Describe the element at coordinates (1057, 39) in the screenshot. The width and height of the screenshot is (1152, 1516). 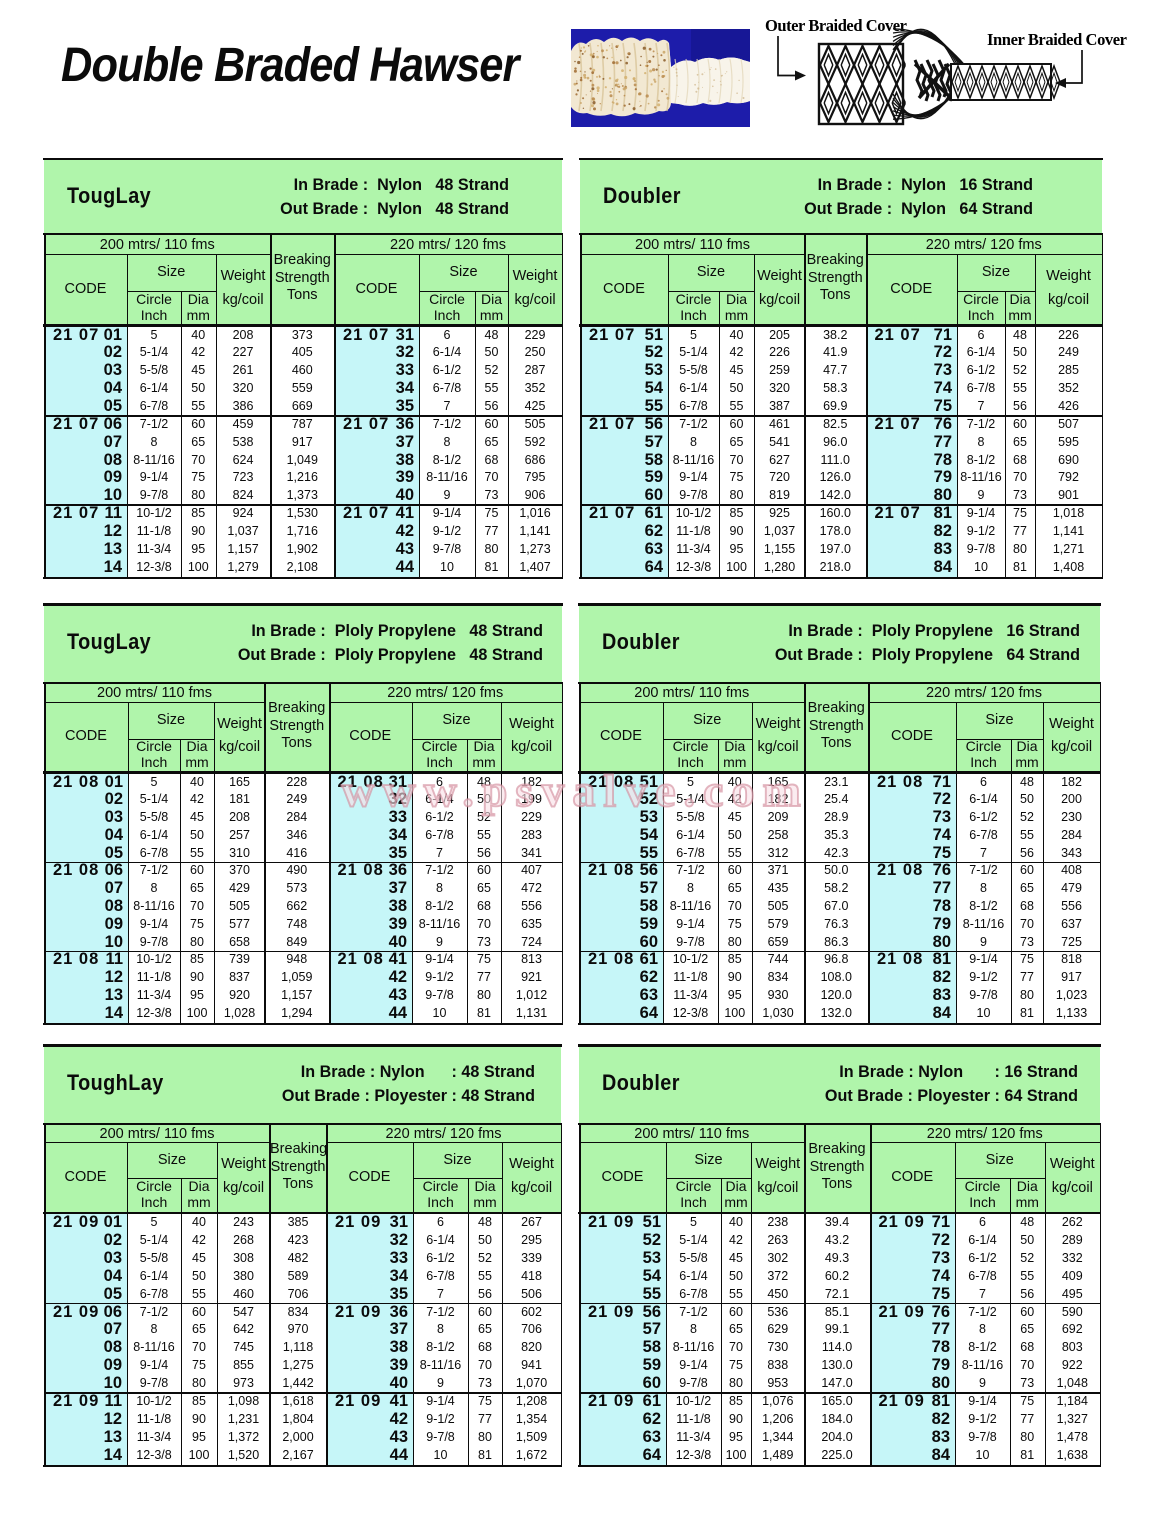
I see `svg-text: Inner Braided Cover` at that location.